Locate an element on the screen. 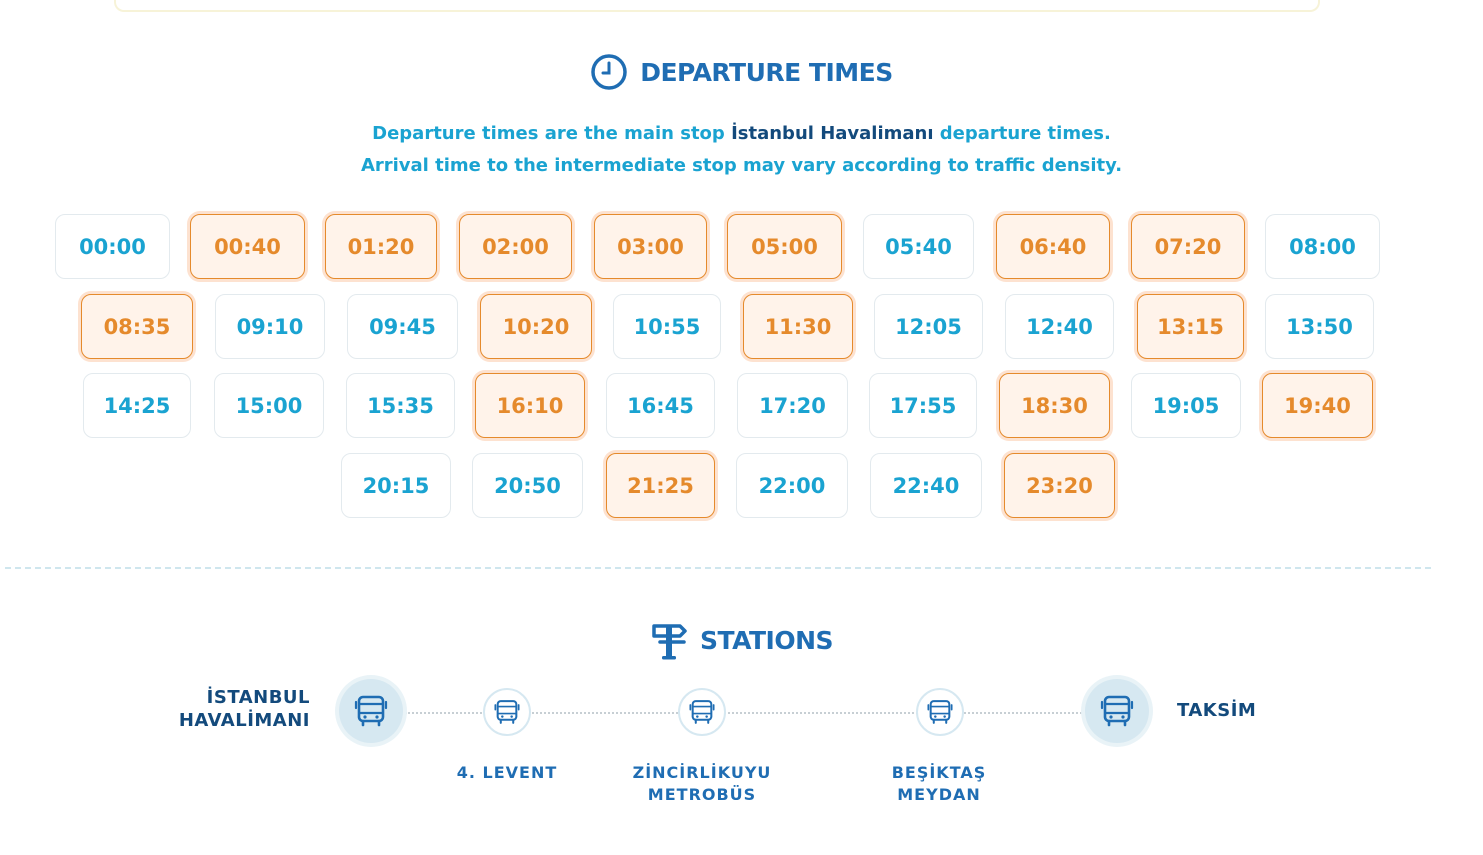 Image resolution: width=1483 pixels, height=855 pixels. departure-time: 03:00 is located at coordinates (650, 246).